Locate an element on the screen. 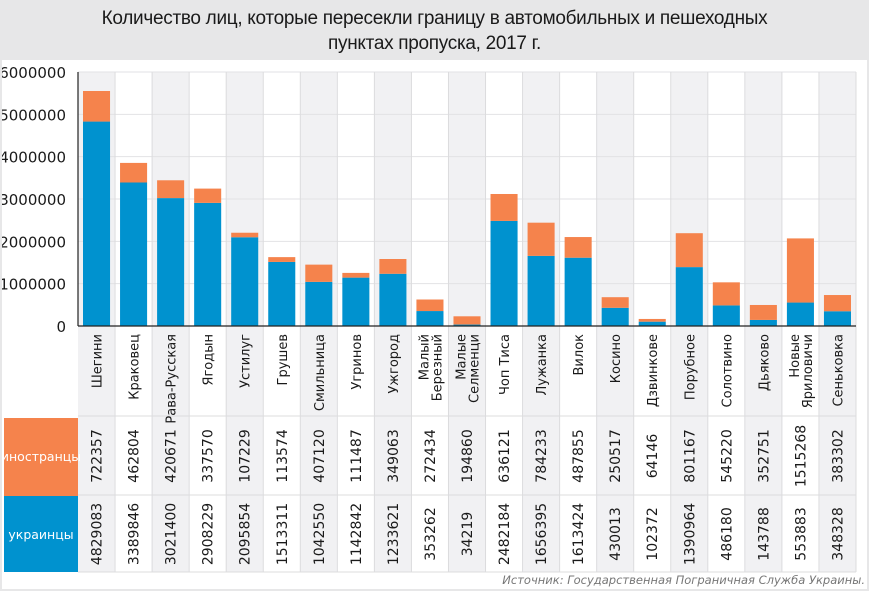  table-value-foreigners: 383302 is located at coordinates (838, 455).